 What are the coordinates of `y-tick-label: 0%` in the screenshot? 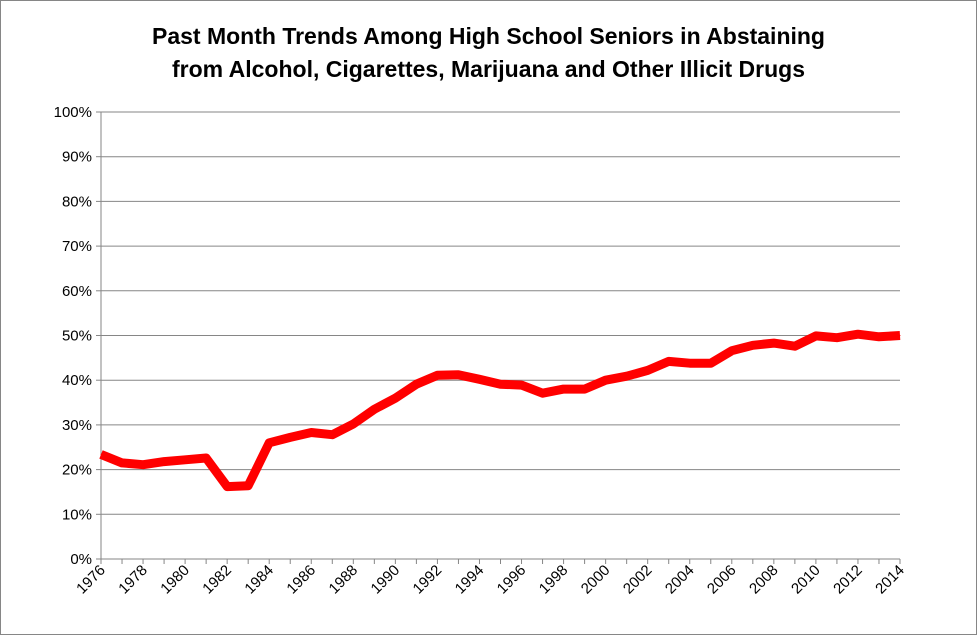 It's located at (81, 559).